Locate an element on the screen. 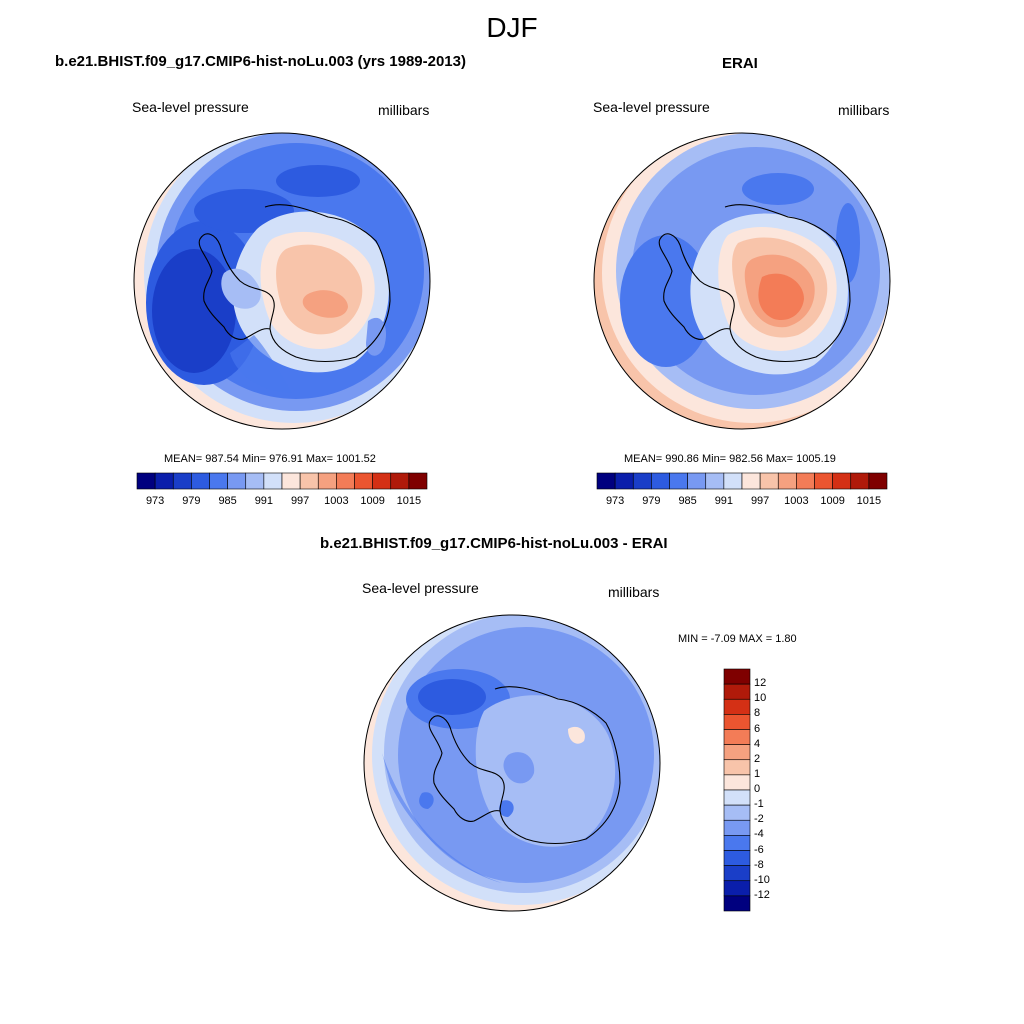 This screenshot has height=1024, width=1024. model-polar-map is located at coordinates (282, 281).